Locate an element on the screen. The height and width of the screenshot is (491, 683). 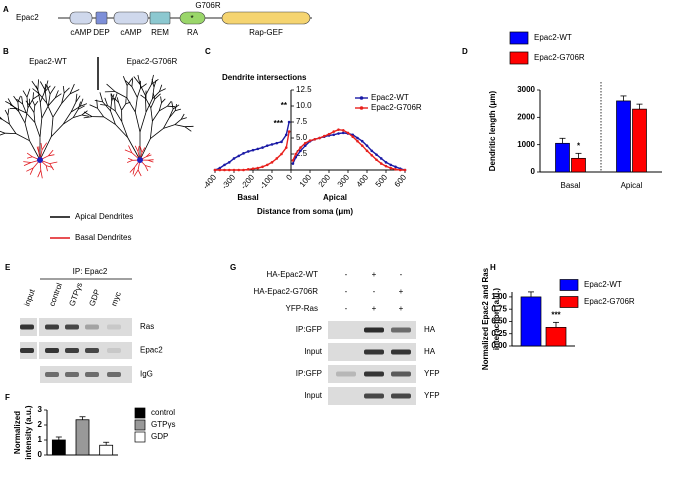
y-tick-label: 10.0 is located at coordinates (304, 105).